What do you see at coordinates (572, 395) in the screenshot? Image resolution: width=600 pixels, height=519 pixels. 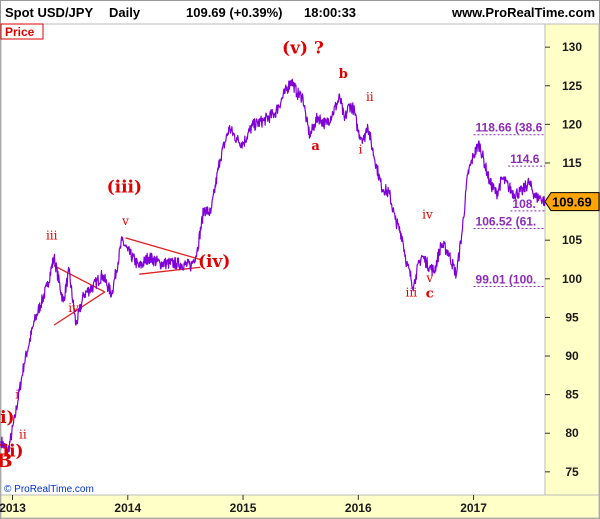 I see `y-tick-label: 85` at bounding box center [572, 395].